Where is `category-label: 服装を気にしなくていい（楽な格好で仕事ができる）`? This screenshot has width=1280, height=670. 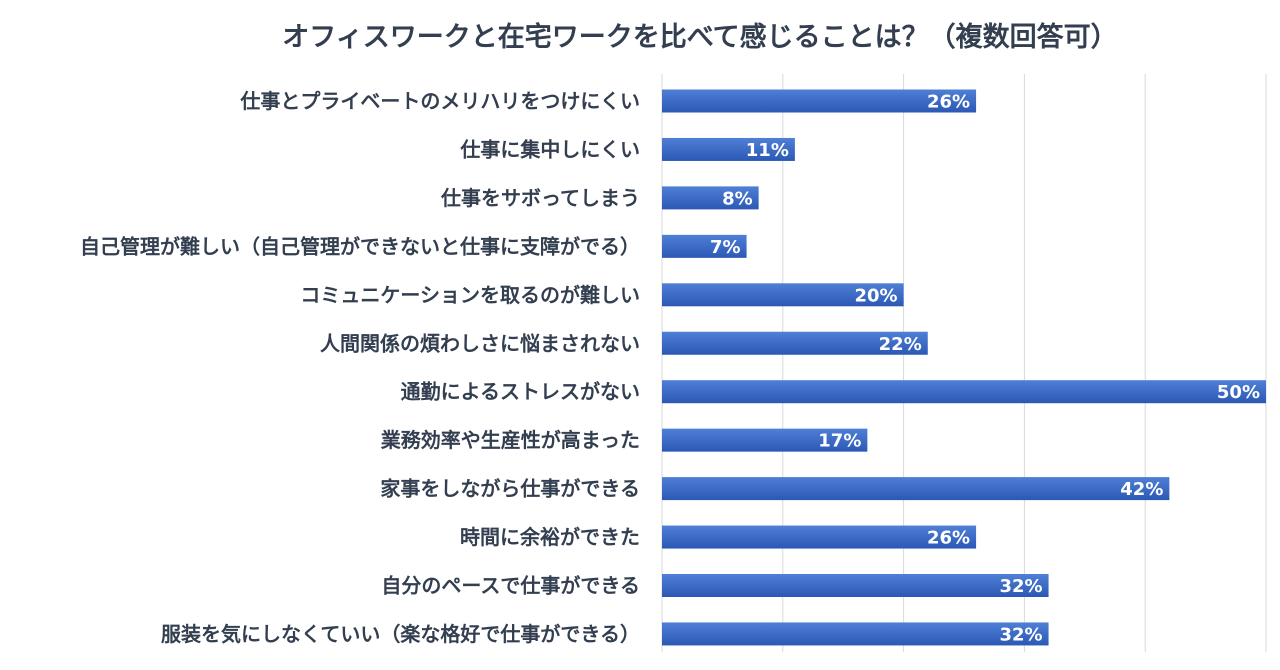 category-label: 服装を気にしなくていい（楽な格好で仕事ができる） is located at coordinates (400, 634).